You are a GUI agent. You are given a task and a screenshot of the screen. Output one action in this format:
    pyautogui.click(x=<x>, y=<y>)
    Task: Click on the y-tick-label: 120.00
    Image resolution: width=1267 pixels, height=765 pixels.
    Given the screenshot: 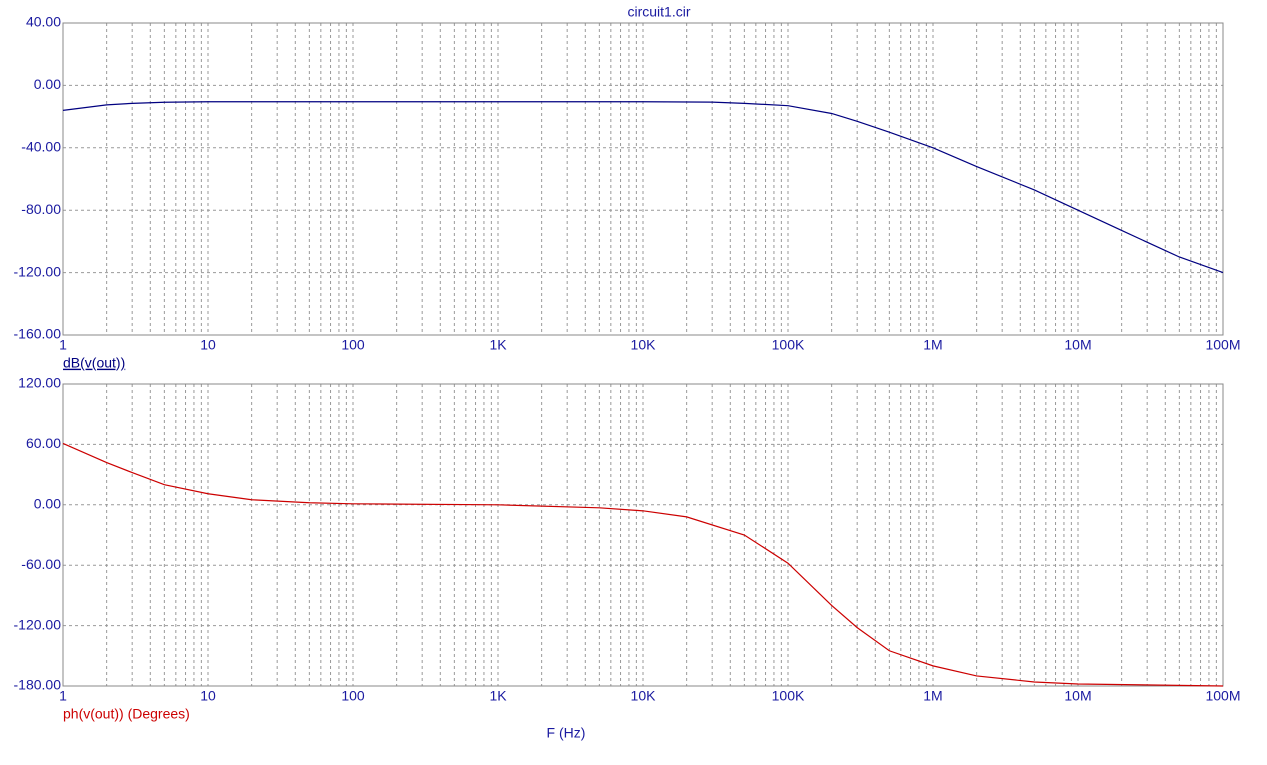 What is the action you would take?
    pyautogui.click(x=39, y=383)
    